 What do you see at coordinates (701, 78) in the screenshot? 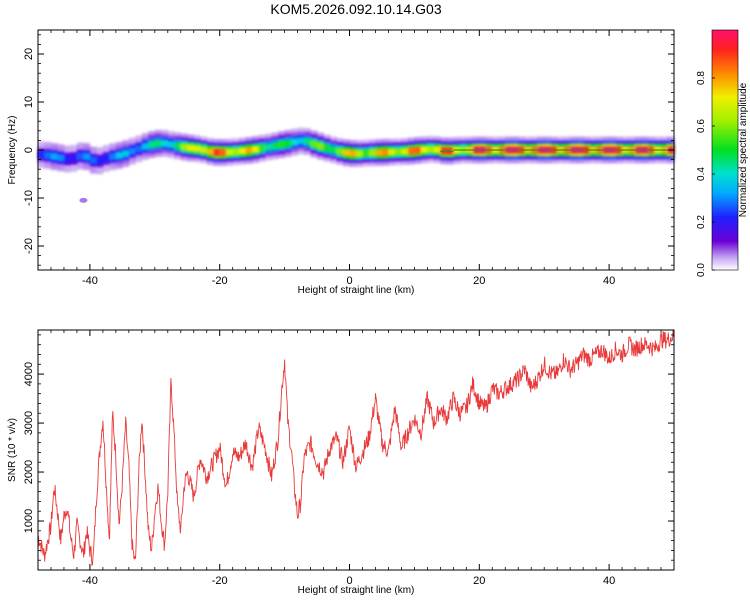
I see `colorbar-tick-label: 0.8` at bounding box center [701, 78].